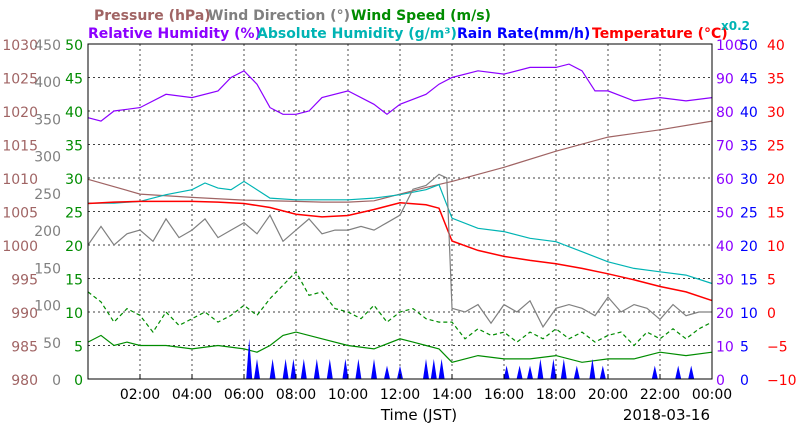 The height and width of the screenshot is (434, 800). Describe the element at coordinates (74, 281) in the screenshot. I see `axis-tick-wind-speed: 15` at that location.